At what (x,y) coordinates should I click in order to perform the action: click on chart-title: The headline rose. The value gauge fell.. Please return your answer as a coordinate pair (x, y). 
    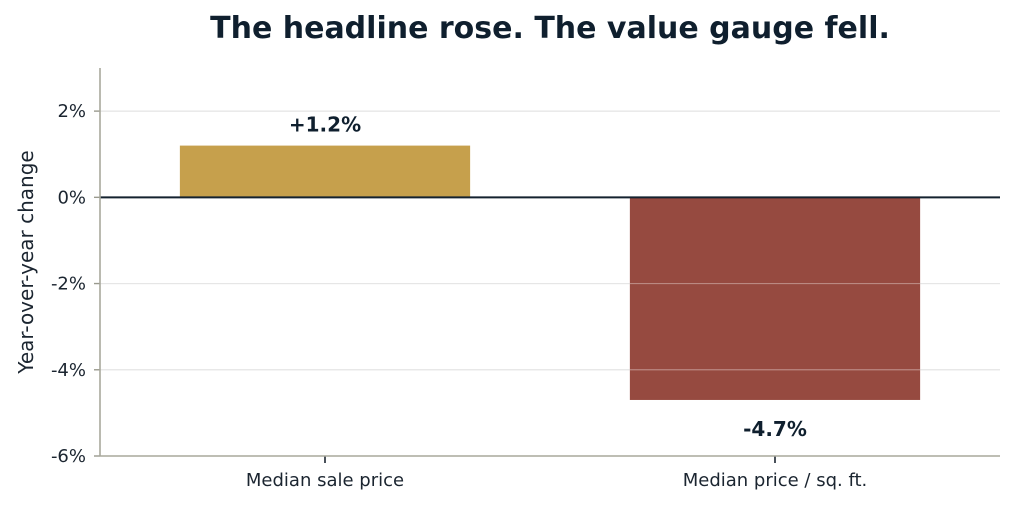
    Looking at the image, I should click on (550, 28).